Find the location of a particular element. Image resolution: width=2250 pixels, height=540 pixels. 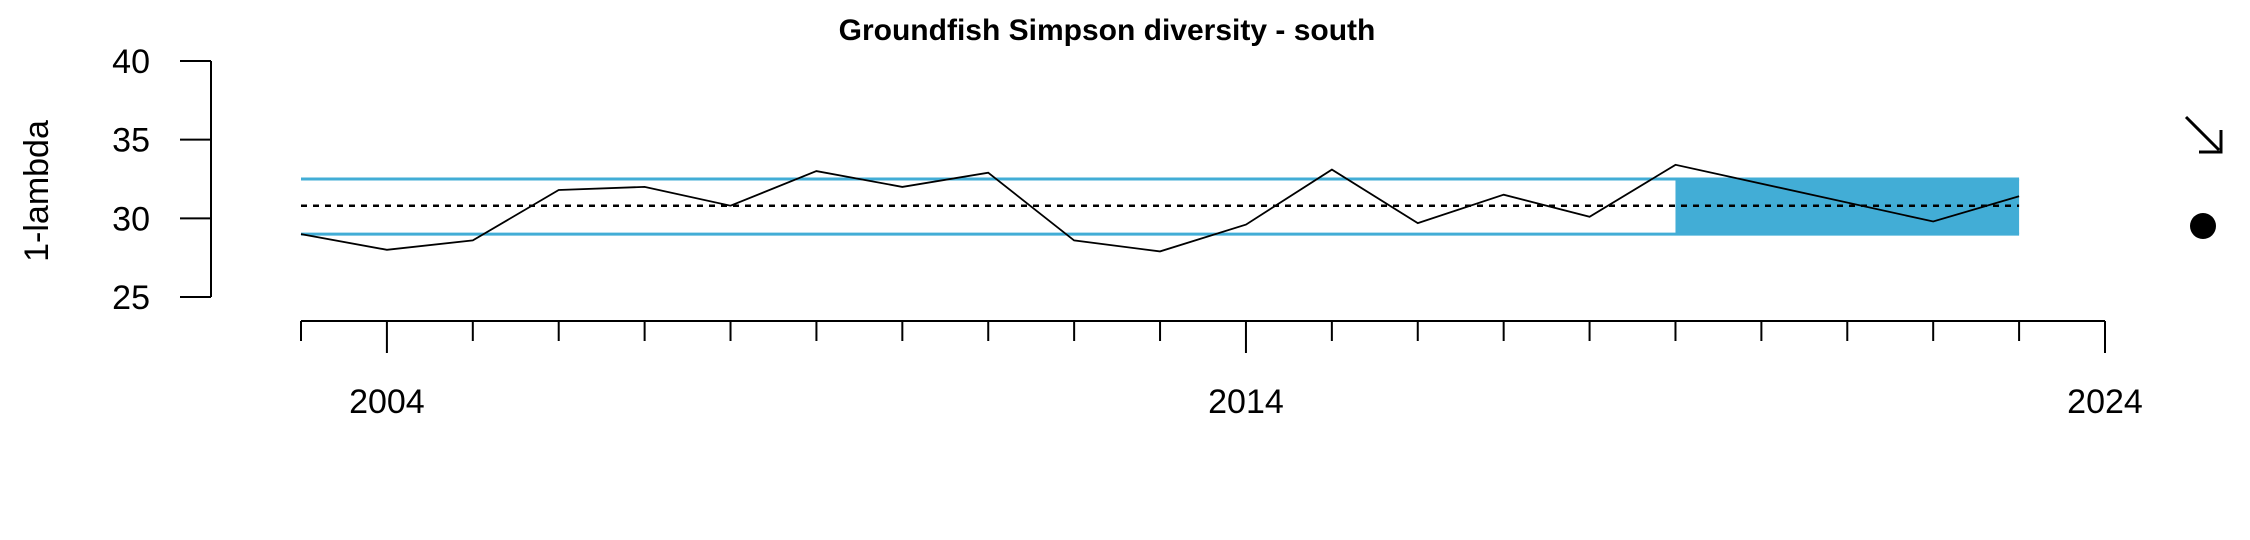

trend-arrow-shaft is located at coordinates (2202, 133).